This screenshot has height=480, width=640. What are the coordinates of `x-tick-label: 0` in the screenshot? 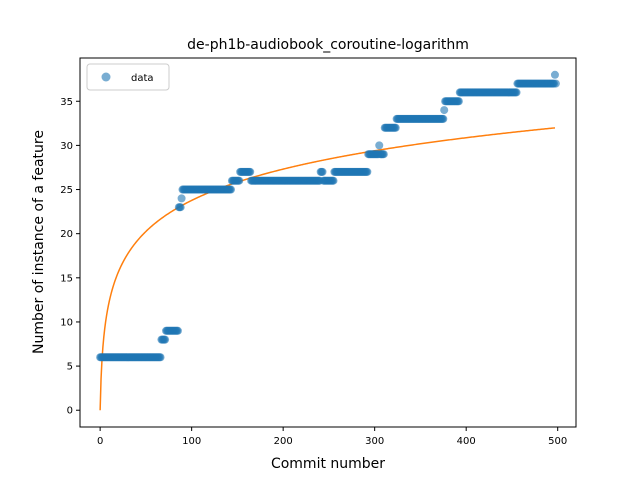 It's located at (100, 441).